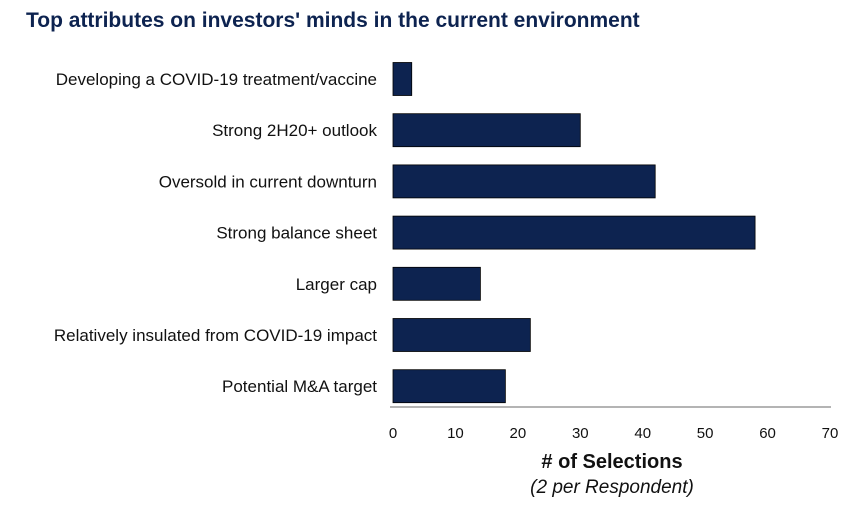 This screenshot has width=850, height=506. What do you see at coordinates (294, 130) in the screenshot?
I see `category-label: Strong 2H20+ outlook` at bounding box center [294, 130].